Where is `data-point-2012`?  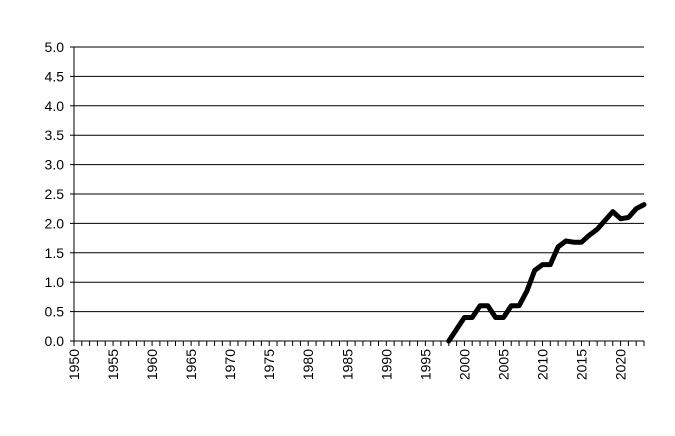 data-point-2012 is located at coordinates (558, 247).